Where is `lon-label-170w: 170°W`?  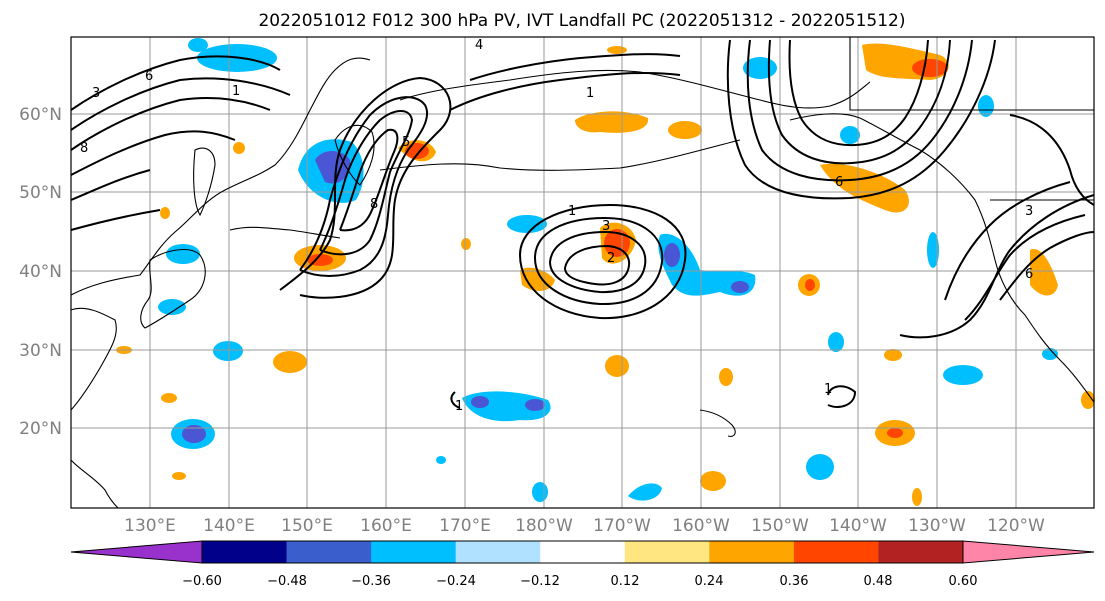
lon-label-170w: 170°W is located at coordinates (622, 526).